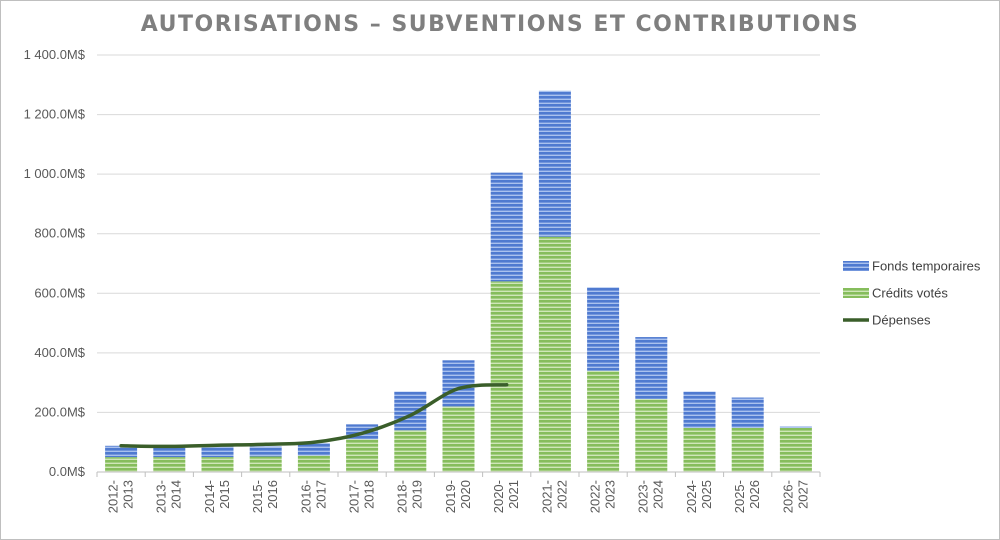  Describe the element at coordinates (161, 496) in the screenshot. I see `x-tick-label: 2013-` at that location.